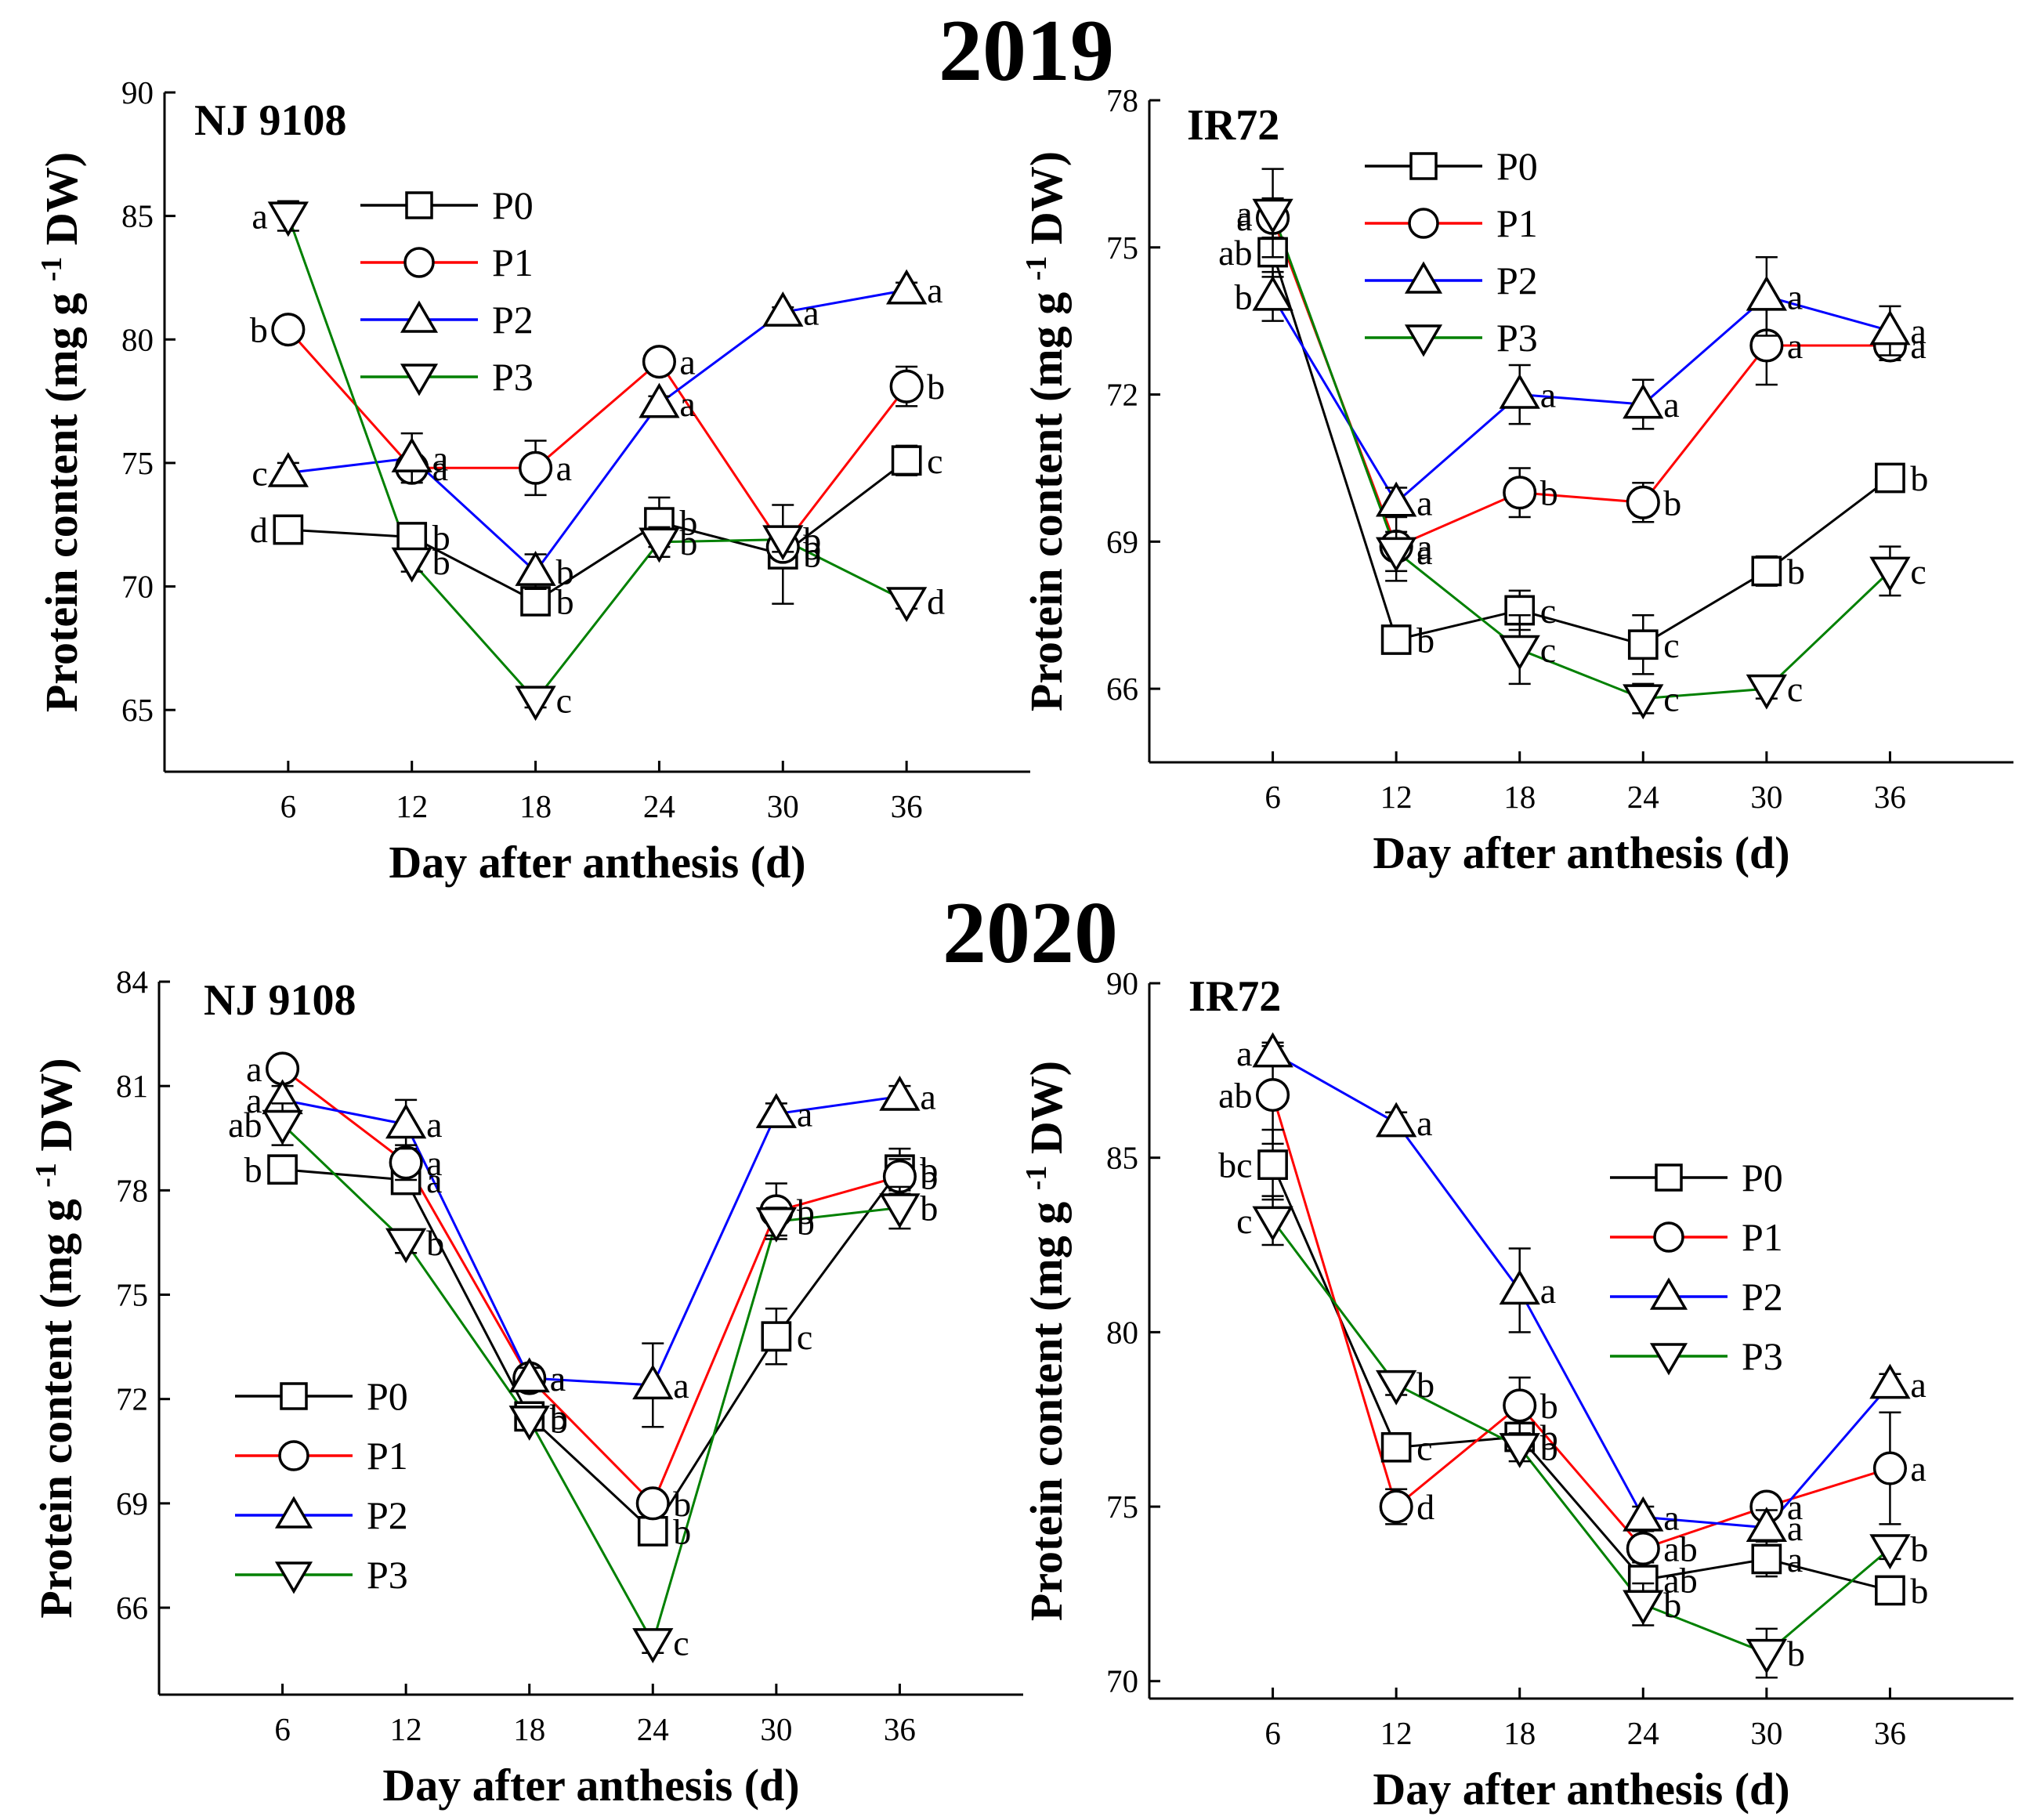 The image size is (2026, 1820). Describe the element at coordinates (1762, 1297) in the screenshot. I see `legend-label-p2: P2` at that location.